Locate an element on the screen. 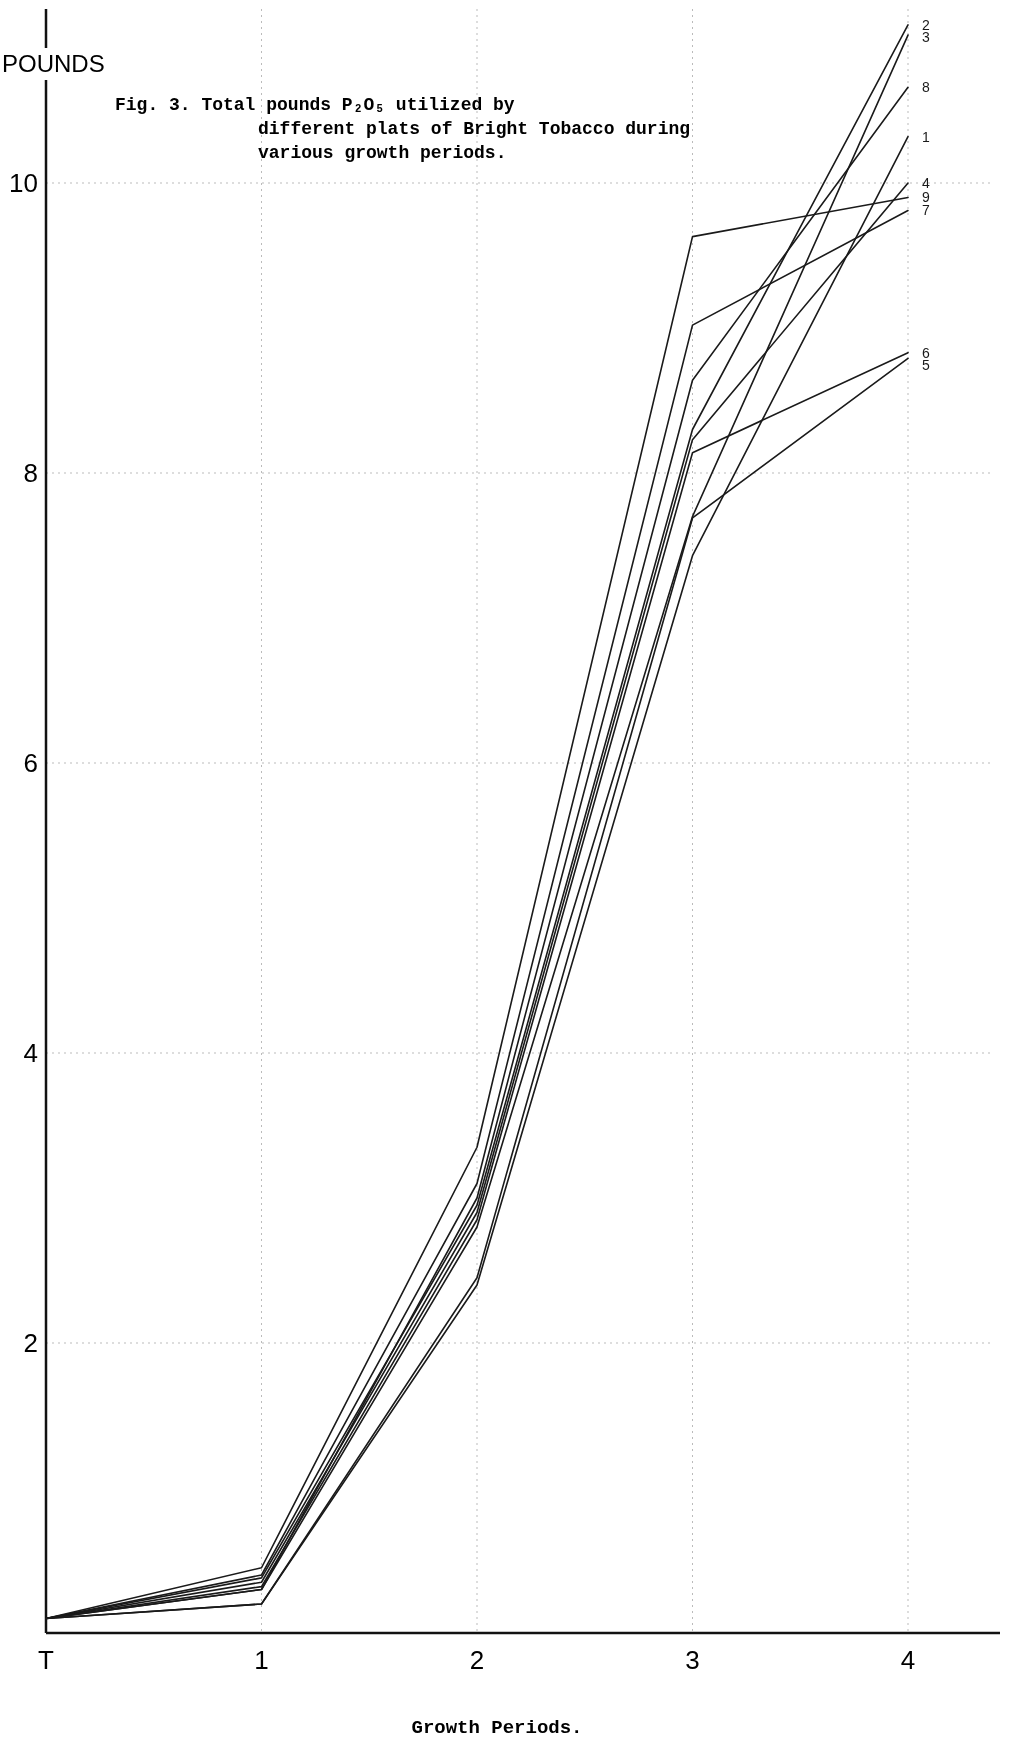 This screenshot has height=1754, width=1009. x-tick-label: 4 is located at coordinates (908, 1660).